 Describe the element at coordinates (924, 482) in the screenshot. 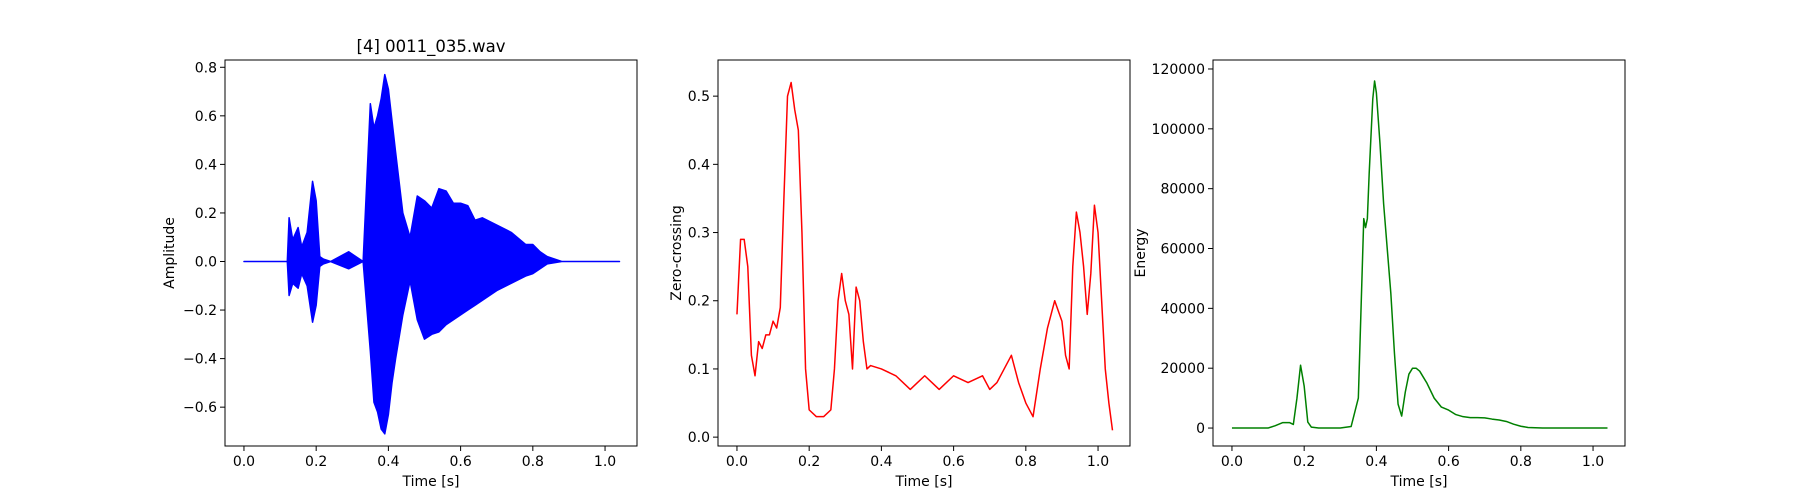

I see `zero-crossing-x-axis-label: Time [s]` at that location.